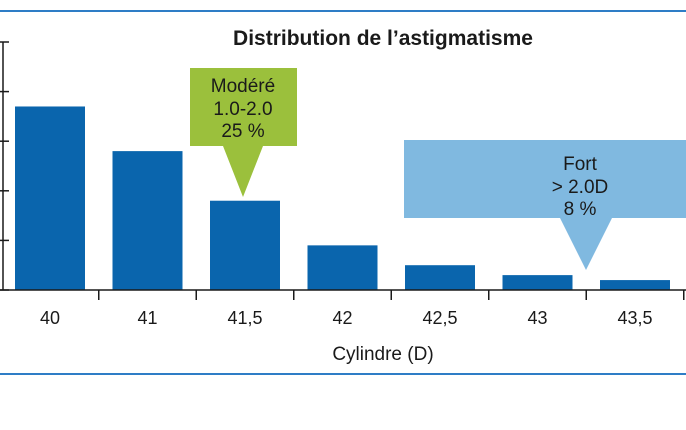 The image size is (686, 430). What do you see at coordinates (4, 166) in the screenshot?
I see `y-ticks` at bounding box center [4, 166].